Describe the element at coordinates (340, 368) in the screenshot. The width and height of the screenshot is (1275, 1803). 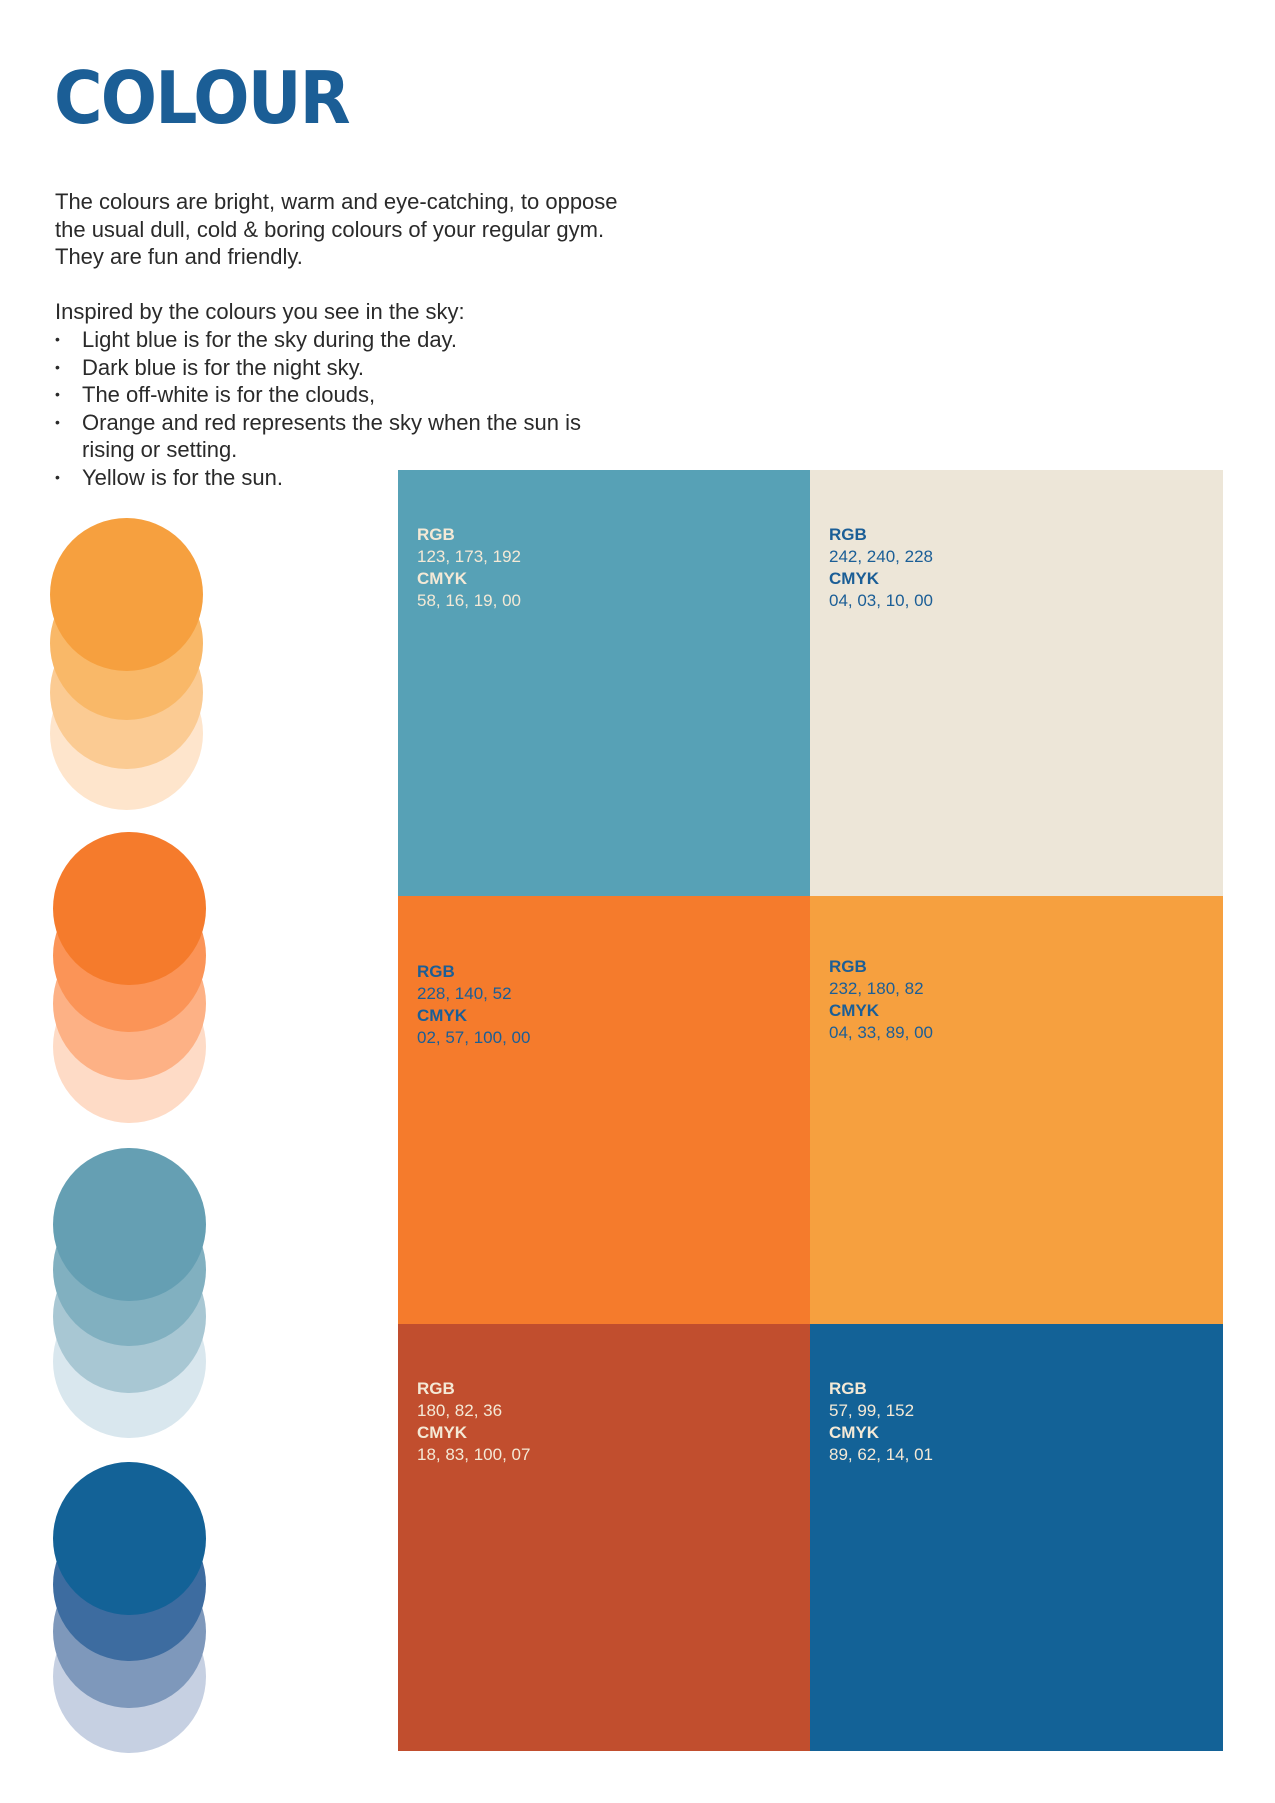
I see `list-item: Dark blue is for the night sky.` at that location.